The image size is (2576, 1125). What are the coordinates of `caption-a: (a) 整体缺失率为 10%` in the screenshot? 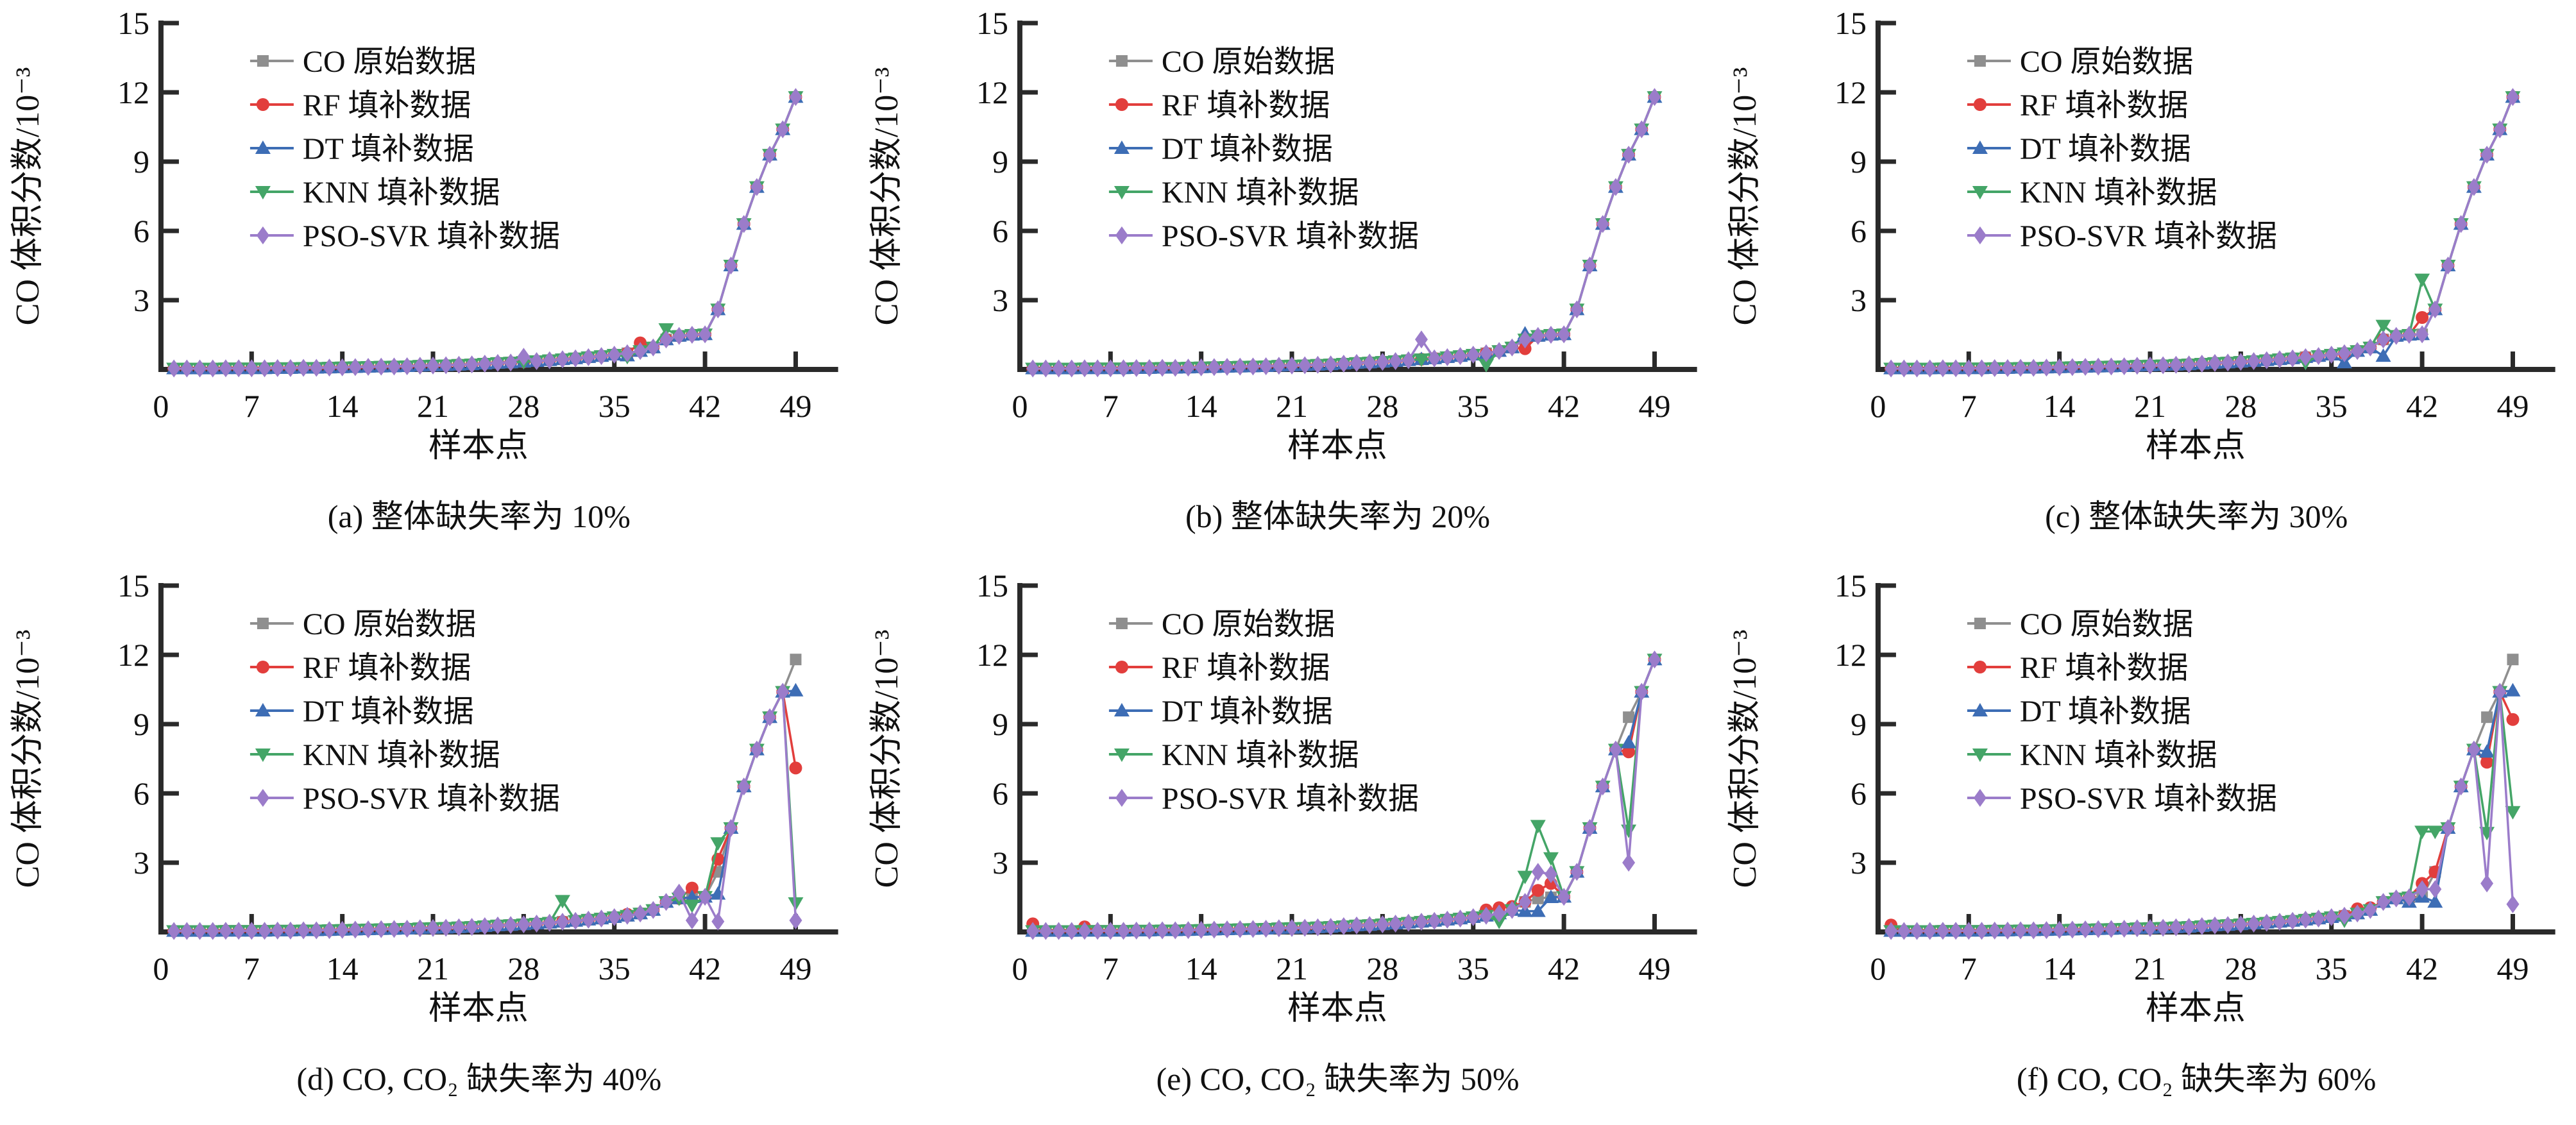 It's located at (479, 516).